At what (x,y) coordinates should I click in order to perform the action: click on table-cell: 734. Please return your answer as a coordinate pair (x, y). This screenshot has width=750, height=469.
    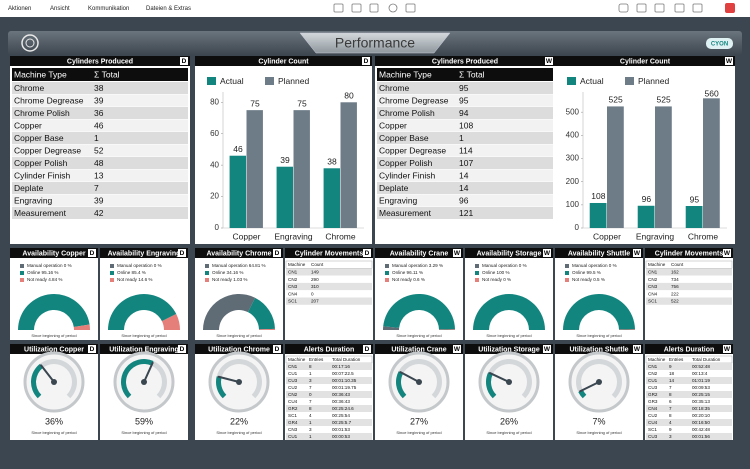
    Looking at the image, I should click on (675, 279).